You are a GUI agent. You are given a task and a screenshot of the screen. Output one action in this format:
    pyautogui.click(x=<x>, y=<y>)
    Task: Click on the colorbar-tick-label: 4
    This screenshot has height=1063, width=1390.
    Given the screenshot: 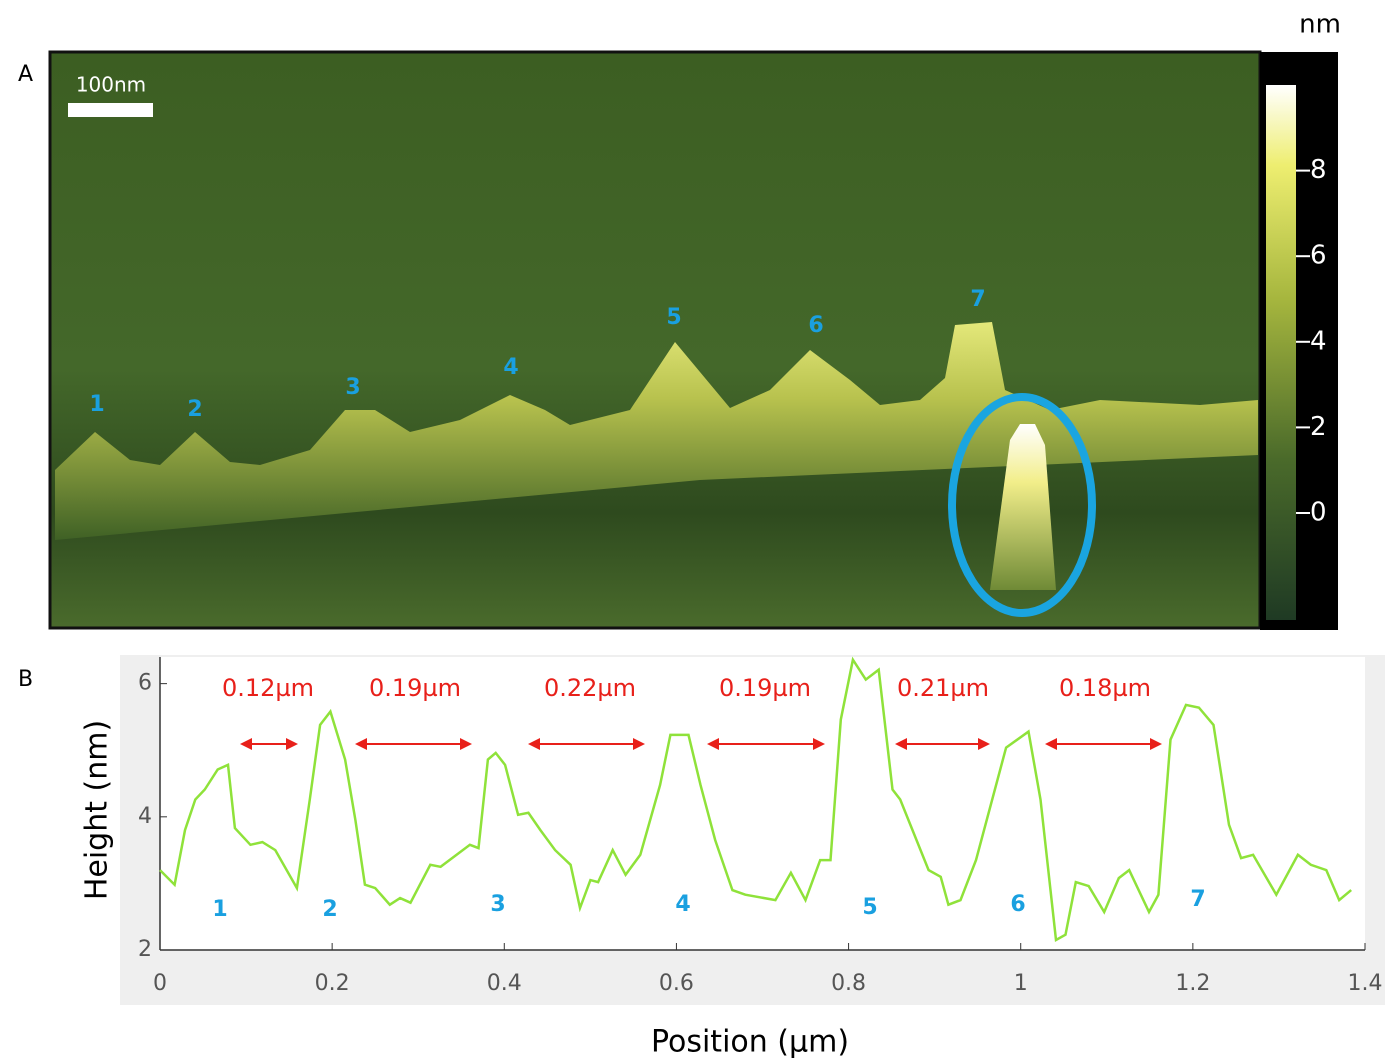 What is the action you would take?
    pyautogui.click(x=1318, y=341)
    